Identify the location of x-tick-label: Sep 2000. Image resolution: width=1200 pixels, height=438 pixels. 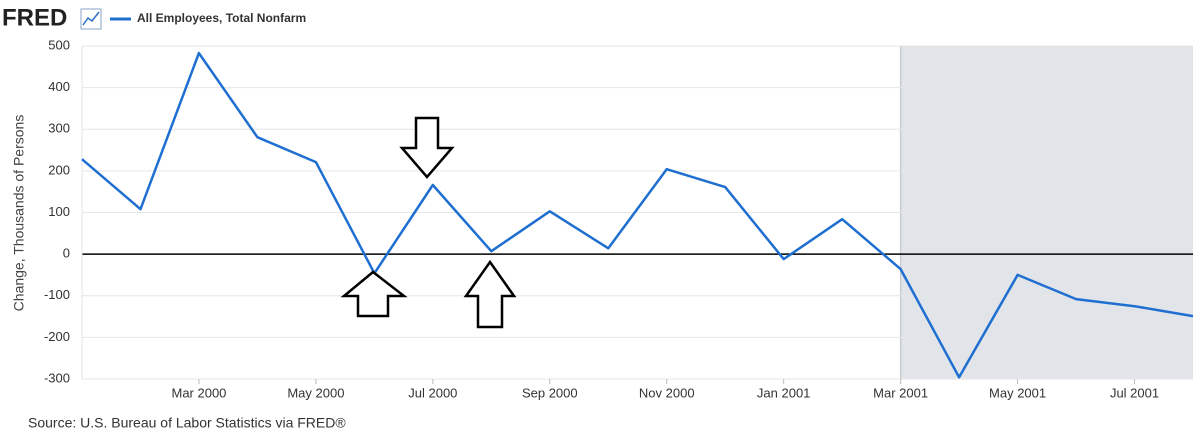
(550, 392).